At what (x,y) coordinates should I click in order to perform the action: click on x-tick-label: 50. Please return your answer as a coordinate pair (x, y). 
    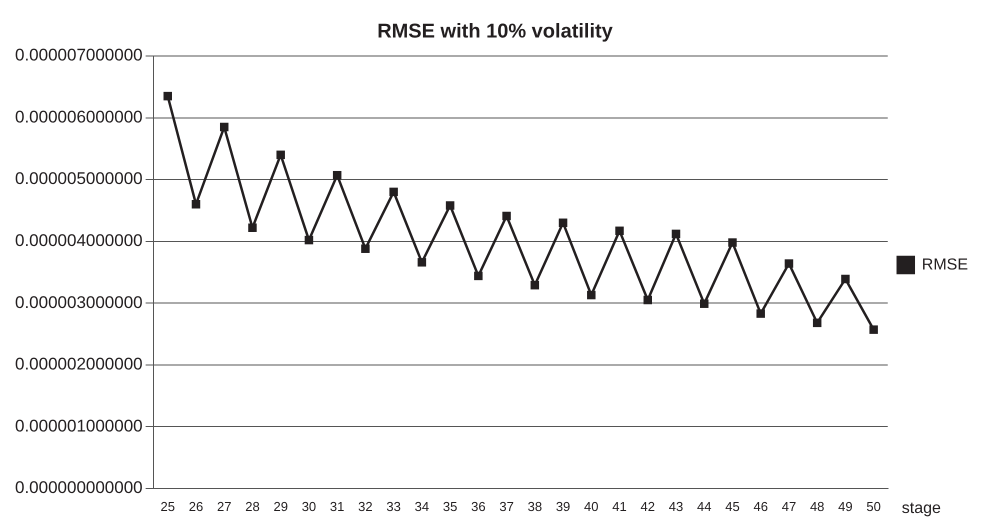
    Looking at the image, I should click on (873, 506).